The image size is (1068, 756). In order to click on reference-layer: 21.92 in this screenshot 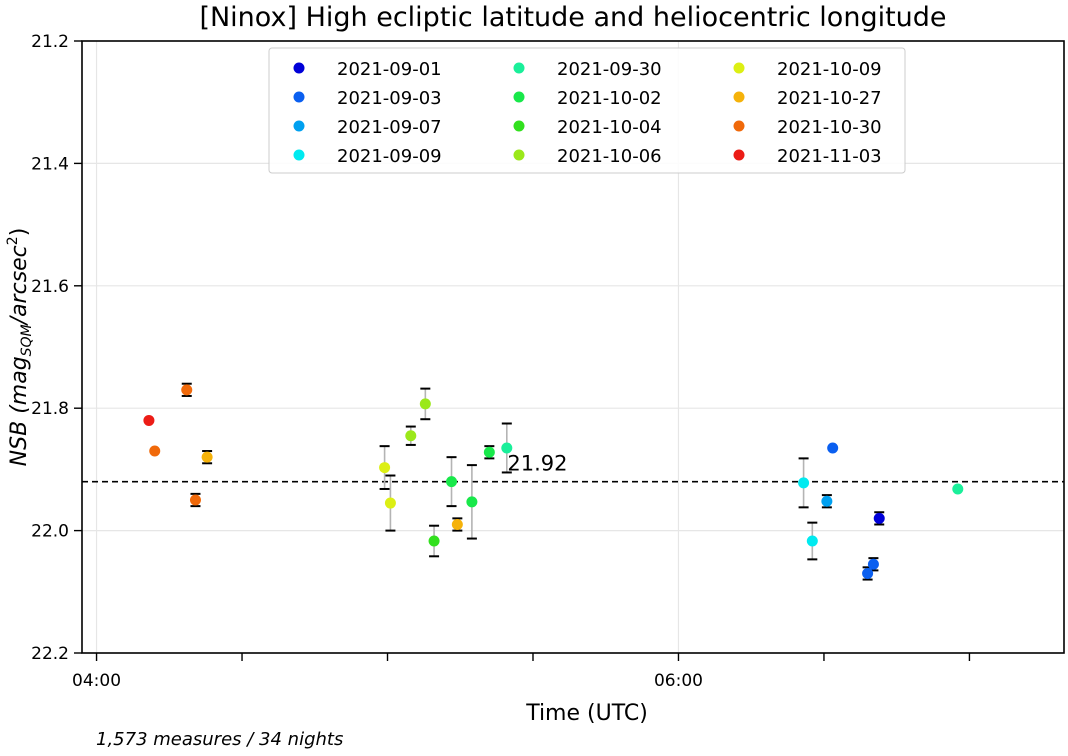, I will do `click(573, 467)`.